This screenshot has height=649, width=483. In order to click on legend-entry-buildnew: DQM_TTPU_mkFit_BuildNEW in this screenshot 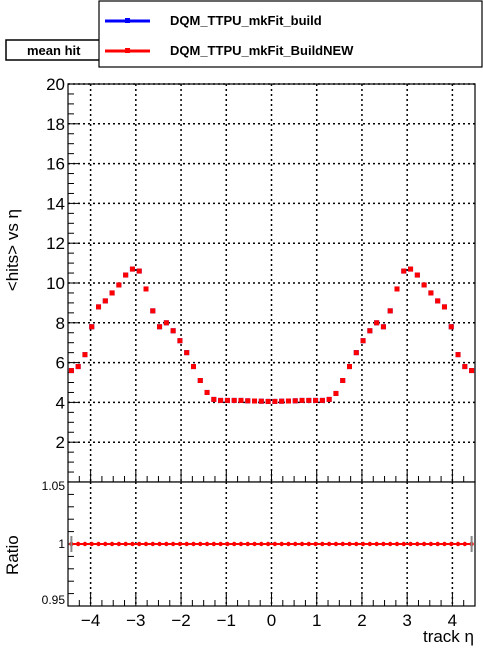, I will do `click(229, 50)`.